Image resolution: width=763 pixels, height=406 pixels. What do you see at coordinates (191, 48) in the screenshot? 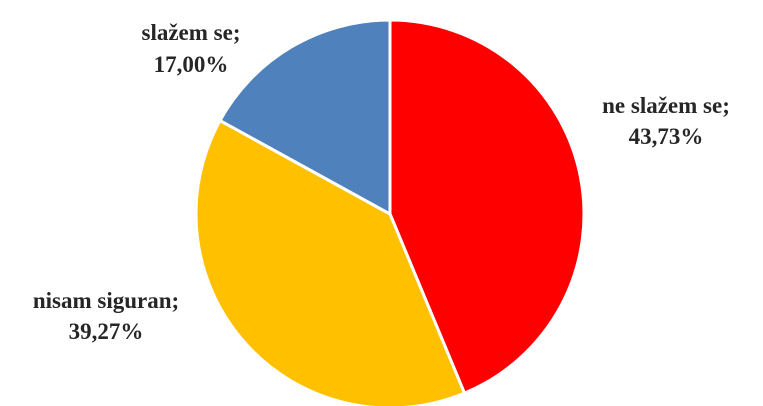
I see `data-label-slazem-se: slažem se; 17,00%` at bounding box center [191, 48].